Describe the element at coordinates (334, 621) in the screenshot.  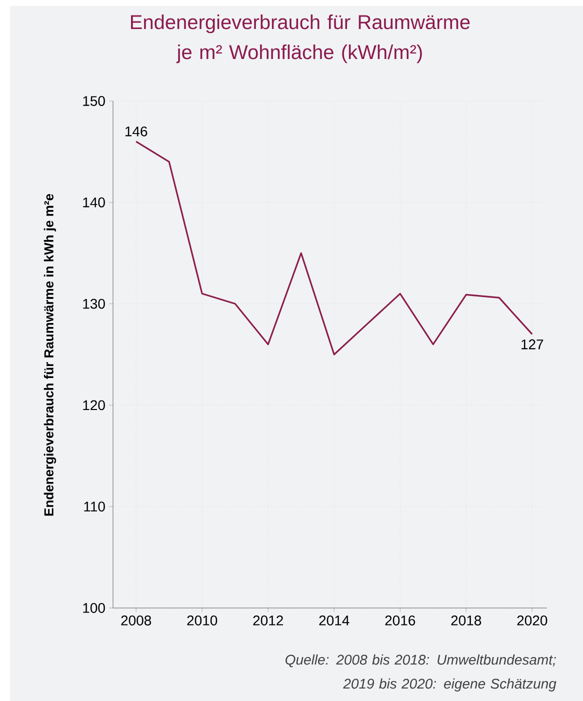
I see `x-tick-label: 2014` at that location.